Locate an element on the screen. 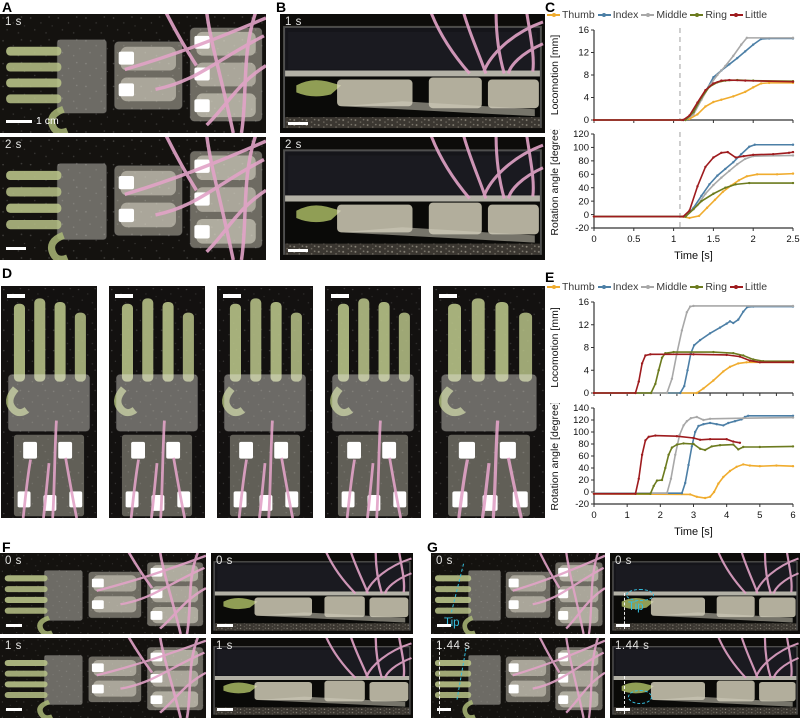  panel-f-photo-top-0s: 0 s is located at coordinates (103, 593).